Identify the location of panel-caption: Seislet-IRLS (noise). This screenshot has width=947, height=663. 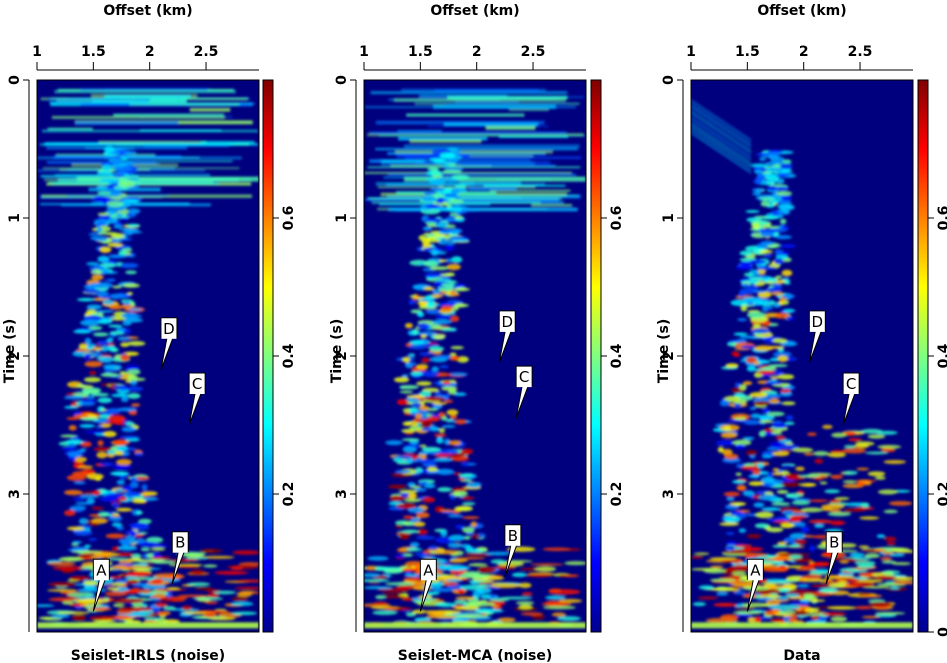
(148, 655).